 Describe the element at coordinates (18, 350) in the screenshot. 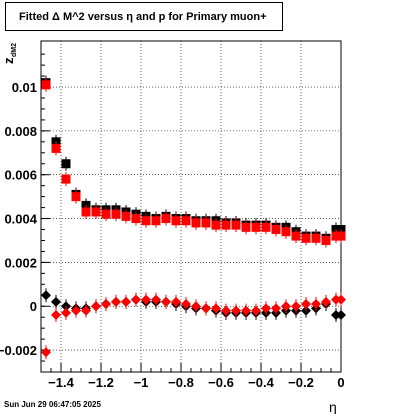

I see `y-tick-label: −0.002` at that location.